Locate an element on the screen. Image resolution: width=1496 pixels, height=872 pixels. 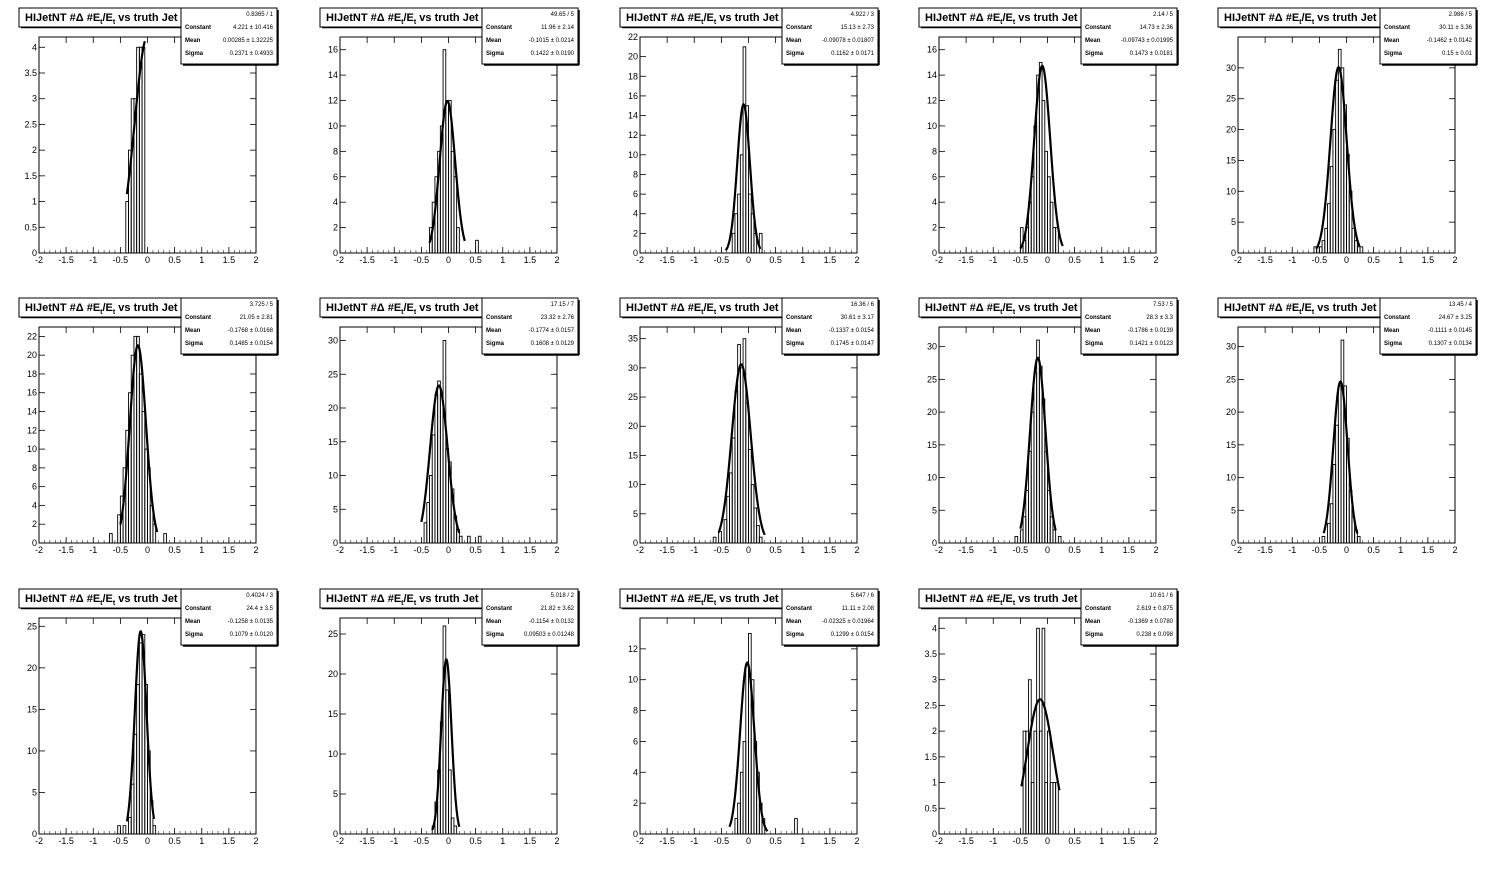
y-tick-label: 35 is located at coordinates (633, 339).